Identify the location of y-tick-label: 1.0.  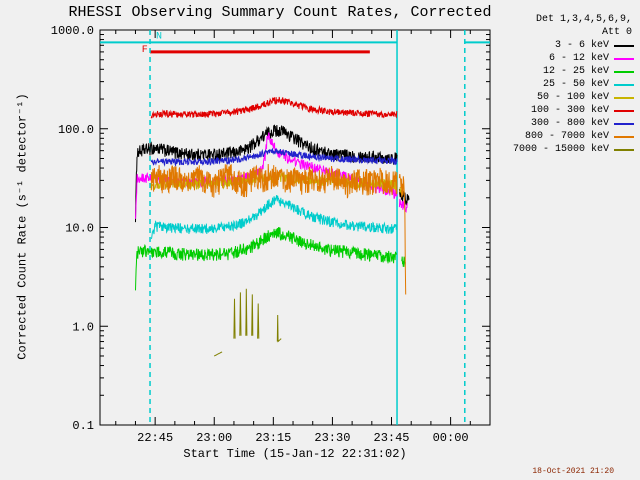
(83, 327).